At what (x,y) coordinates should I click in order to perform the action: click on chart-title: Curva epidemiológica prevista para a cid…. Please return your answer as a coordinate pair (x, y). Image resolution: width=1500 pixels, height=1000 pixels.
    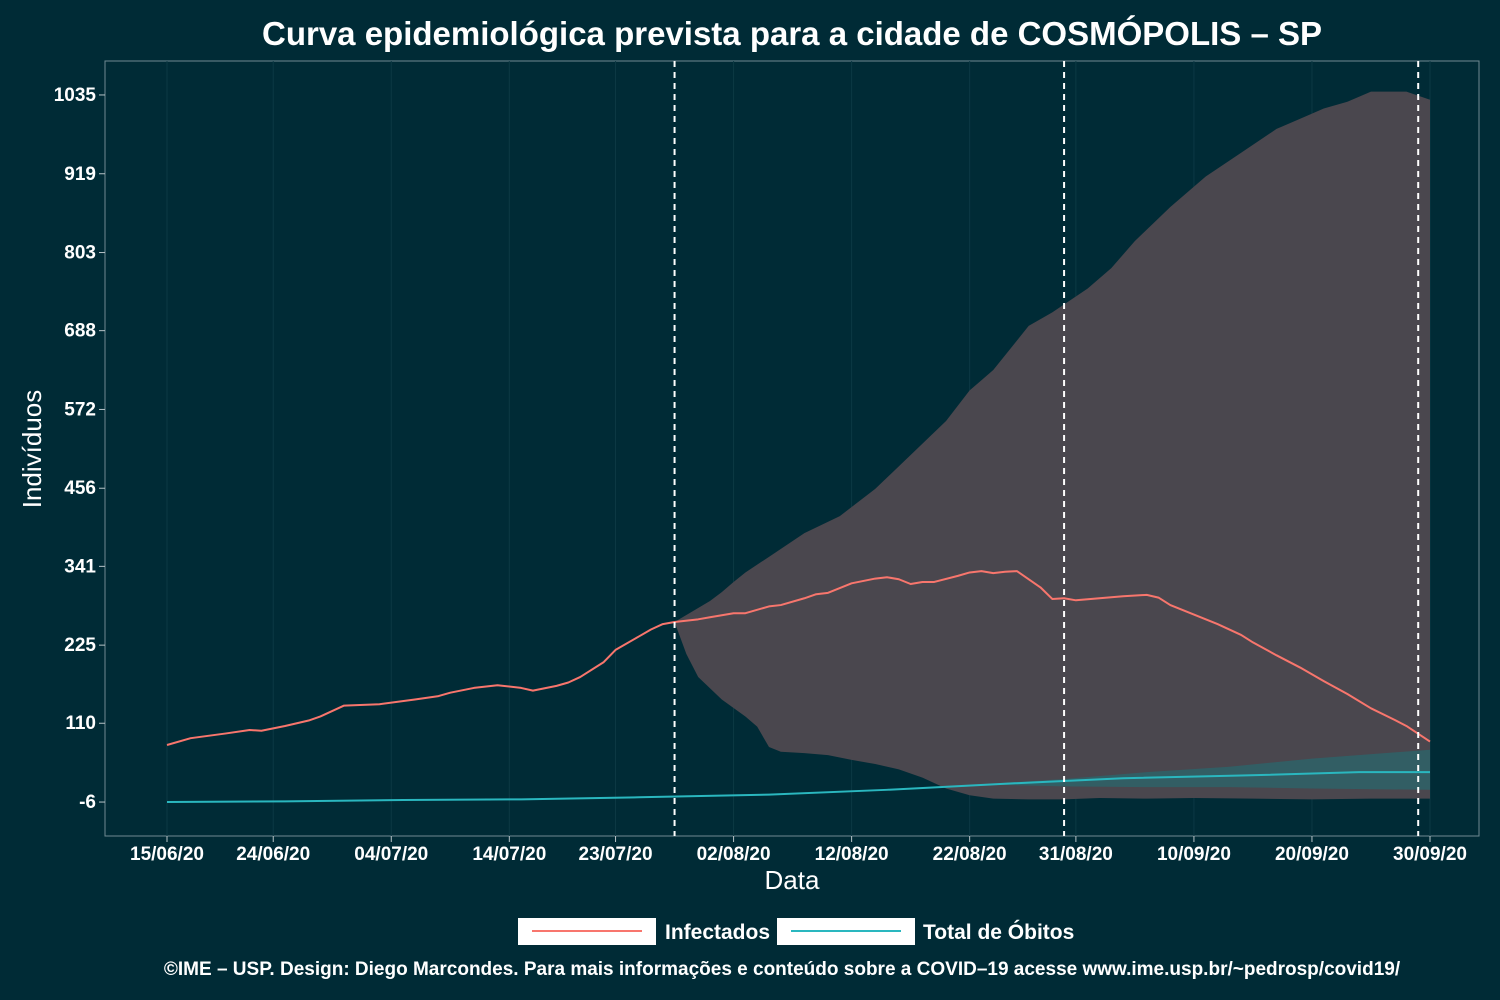
    Looking at the image, I should click on (792, 33).